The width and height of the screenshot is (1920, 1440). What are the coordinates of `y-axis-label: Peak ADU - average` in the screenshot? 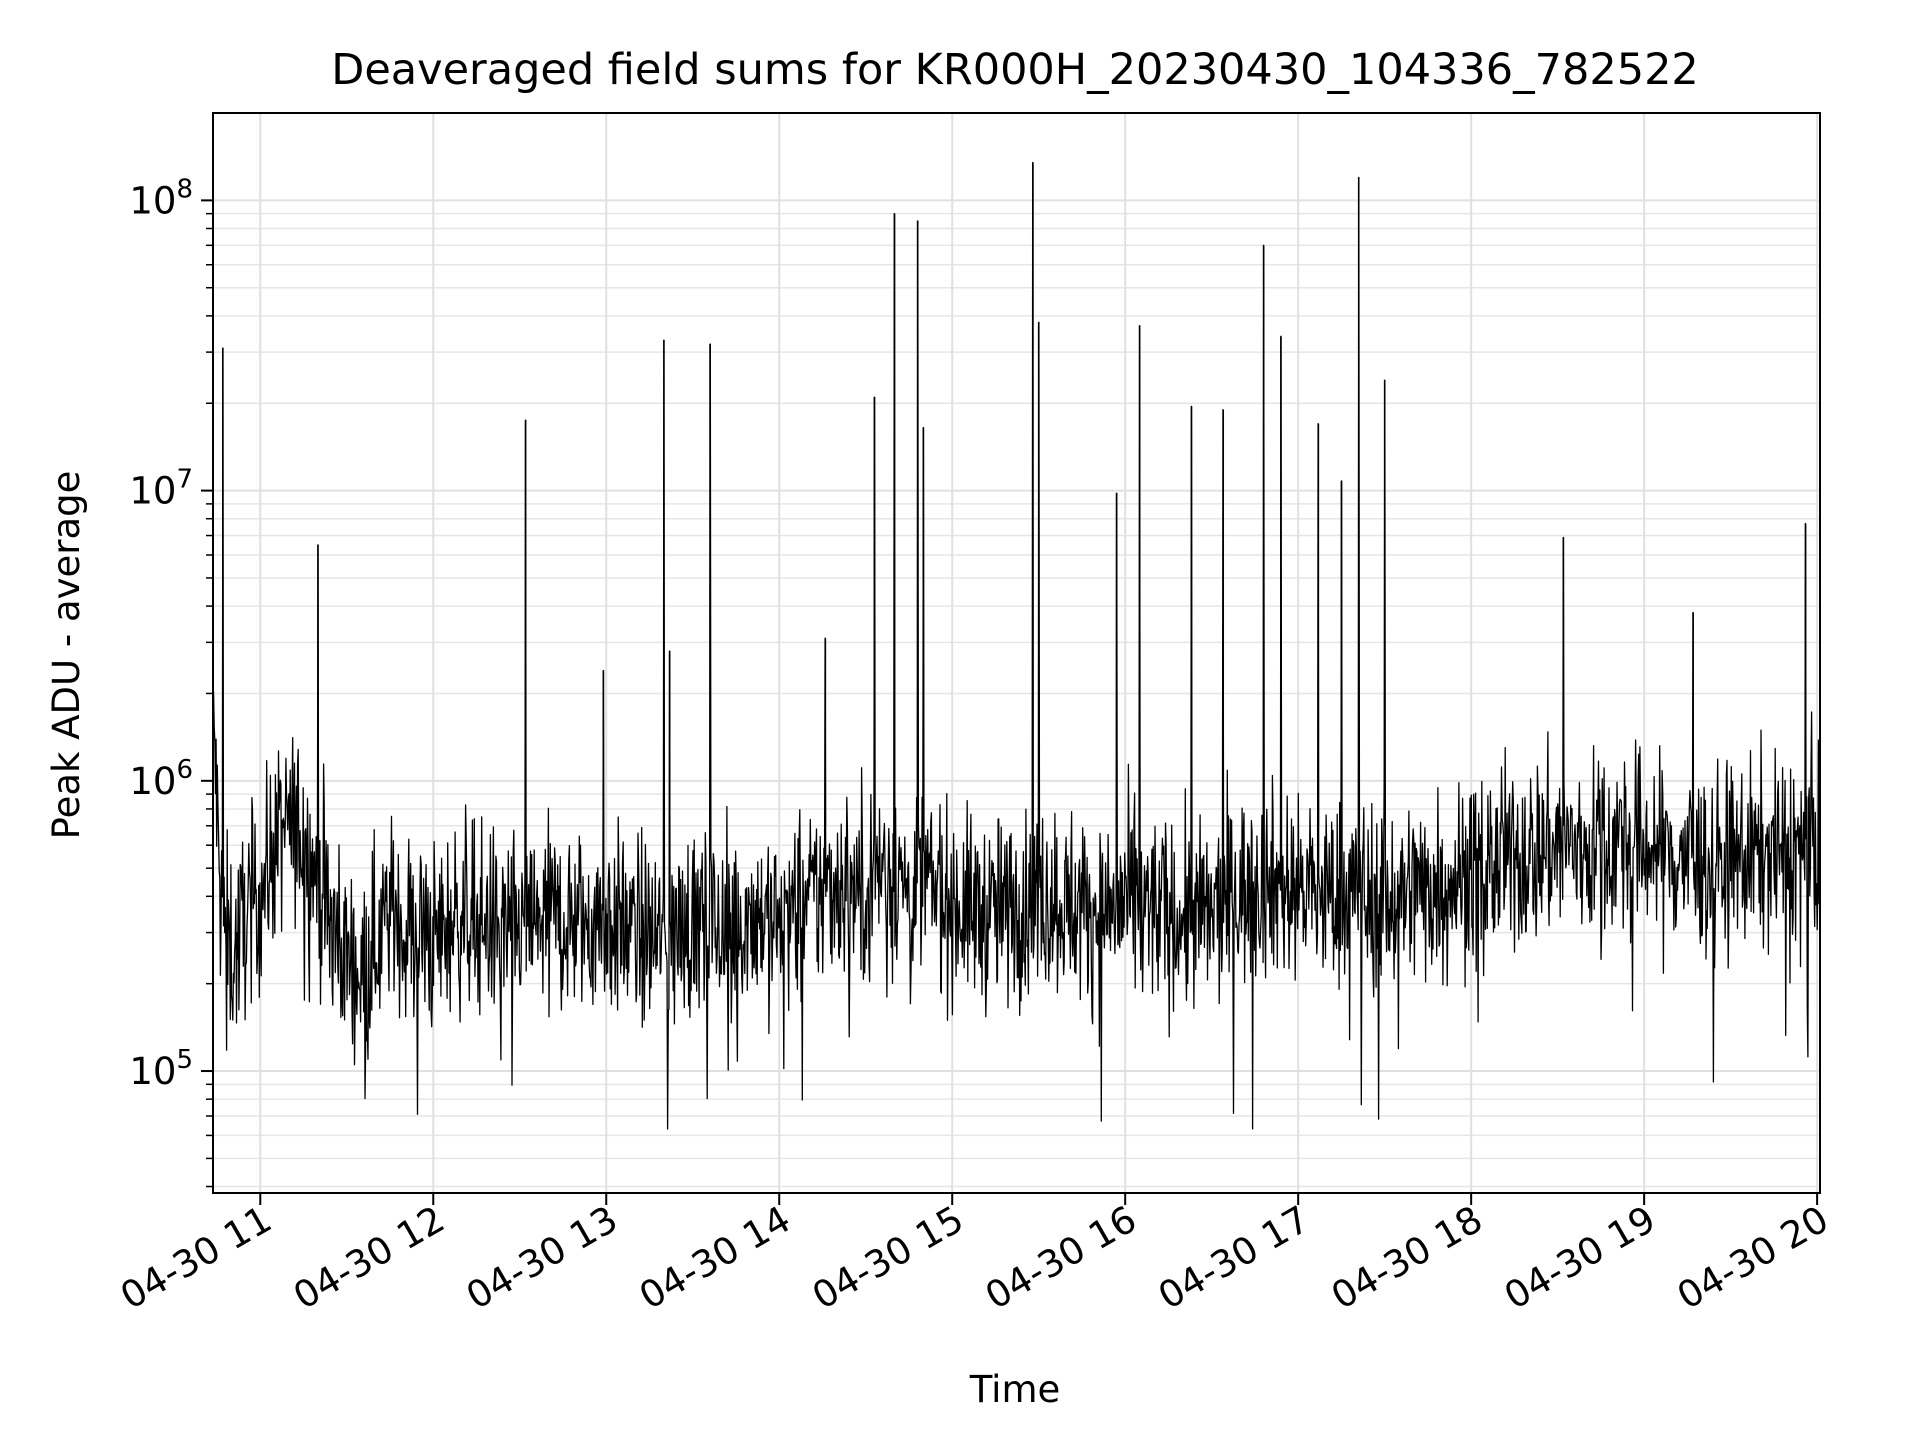 It's located at (66, 655).